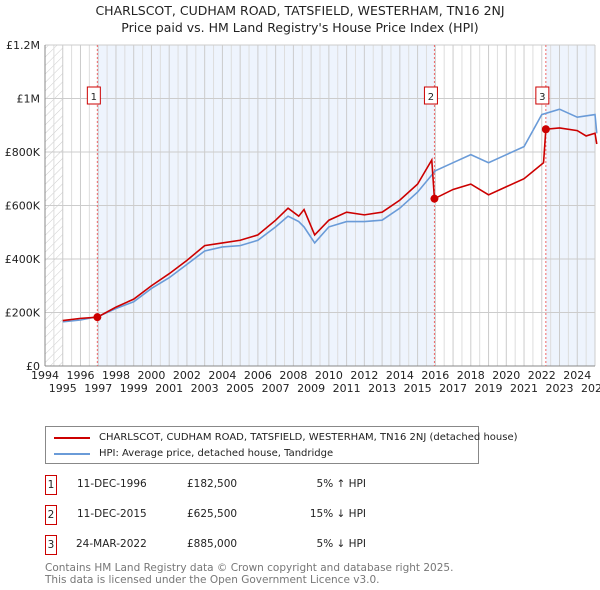 The height and width of the screenshot is (590, 600). What do you see at coordinates (276, 388) in the screenshot?
I see `x-tick-label: 2007` at bounding box center [276, 388].